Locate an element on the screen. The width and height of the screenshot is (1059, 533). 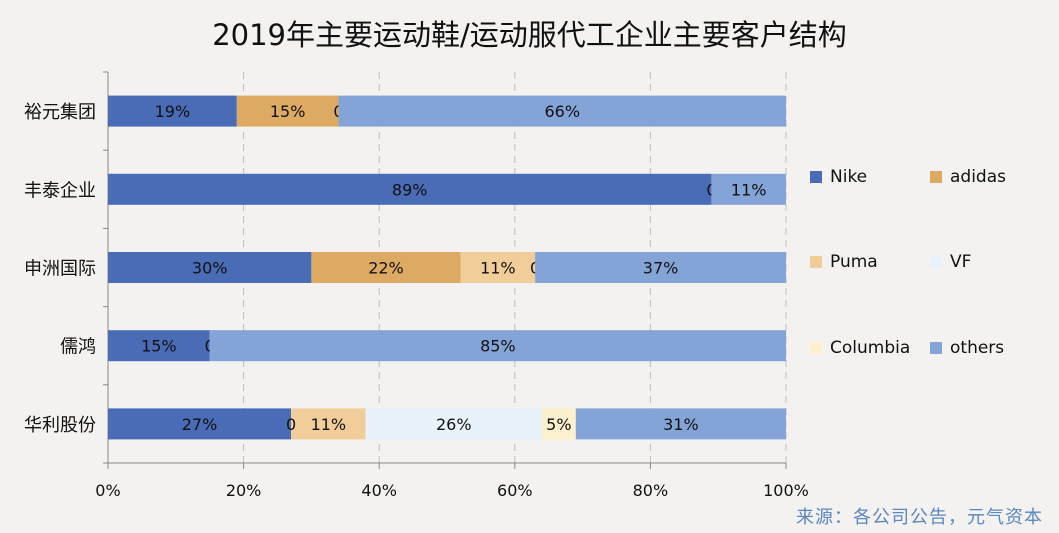
data-label: 19% is located at coordinates (173, 111).